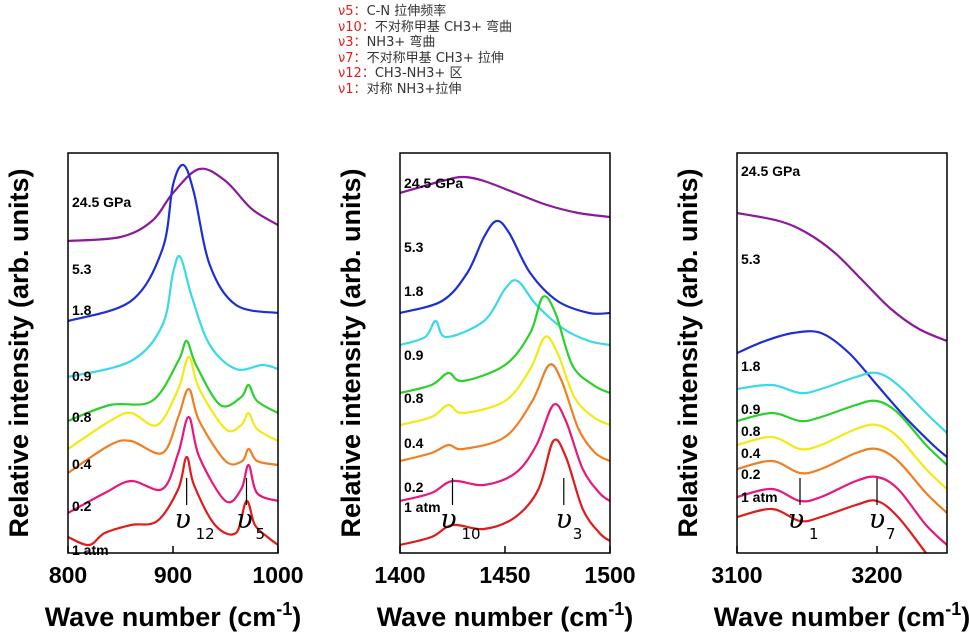  What do you see at coordinates (401, 43) in the screenshot?
I see `legend-text: NH3+ 弯曲` at bounding box center [401, 43].